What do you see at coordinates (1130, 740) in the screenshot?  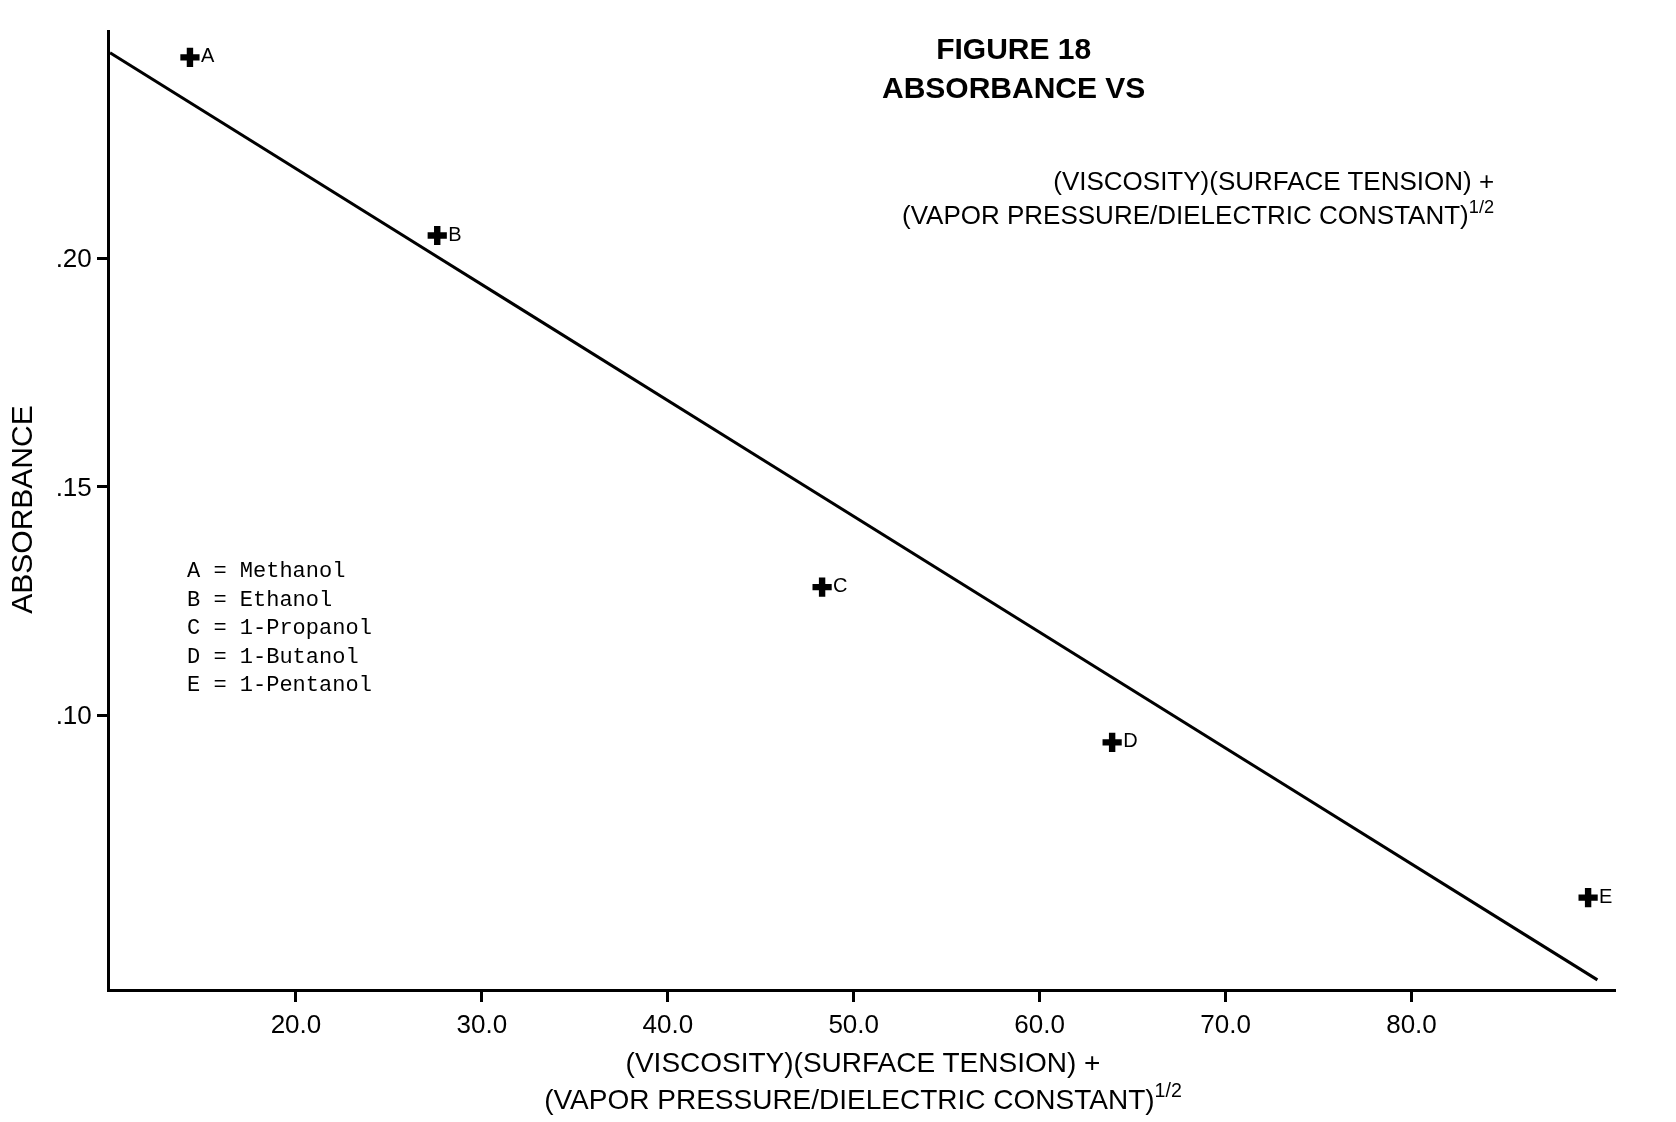 I see `data-label: D` at bounding box center [1130, 740].